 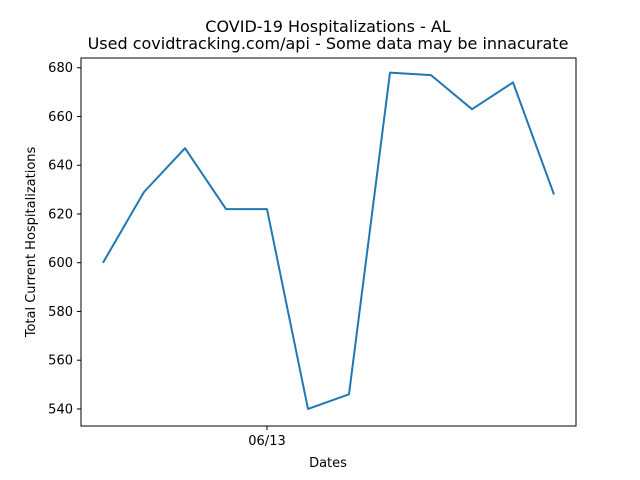 What do you see at coordinates (266, 441) in the screenshot?
I see `x-tick-label: 06/13` at bounding box center [266, 441].